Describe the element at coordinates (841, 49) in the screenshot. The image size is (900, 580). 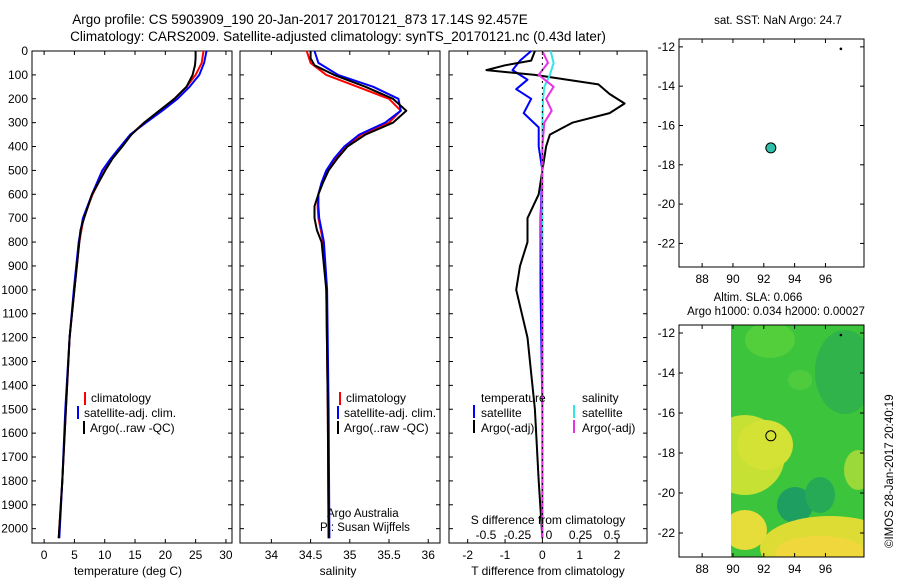
I see `m1-track-point` at that location.